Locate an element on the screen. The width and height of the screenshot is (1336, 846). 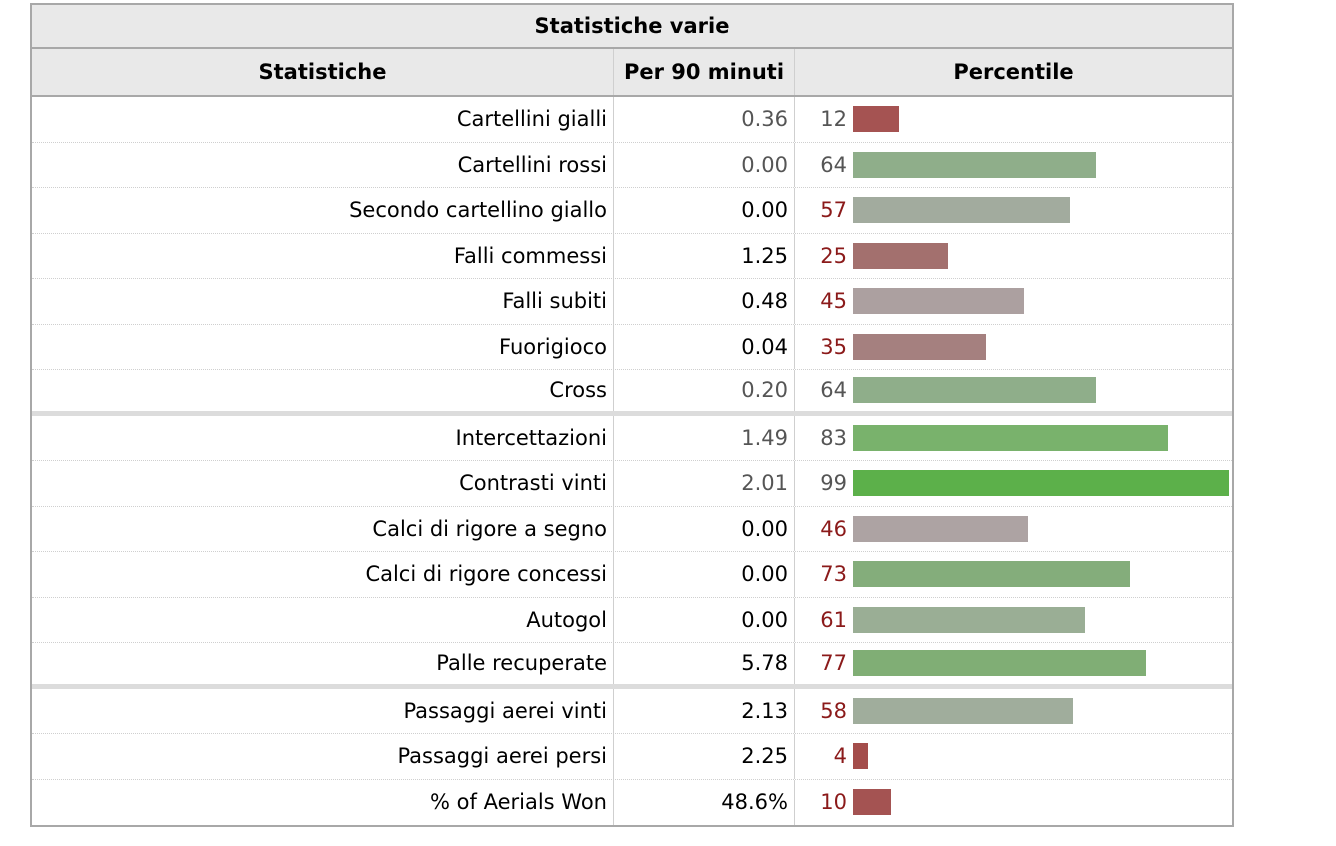
percentile-value: 46 is located at coordinates (833, 528).